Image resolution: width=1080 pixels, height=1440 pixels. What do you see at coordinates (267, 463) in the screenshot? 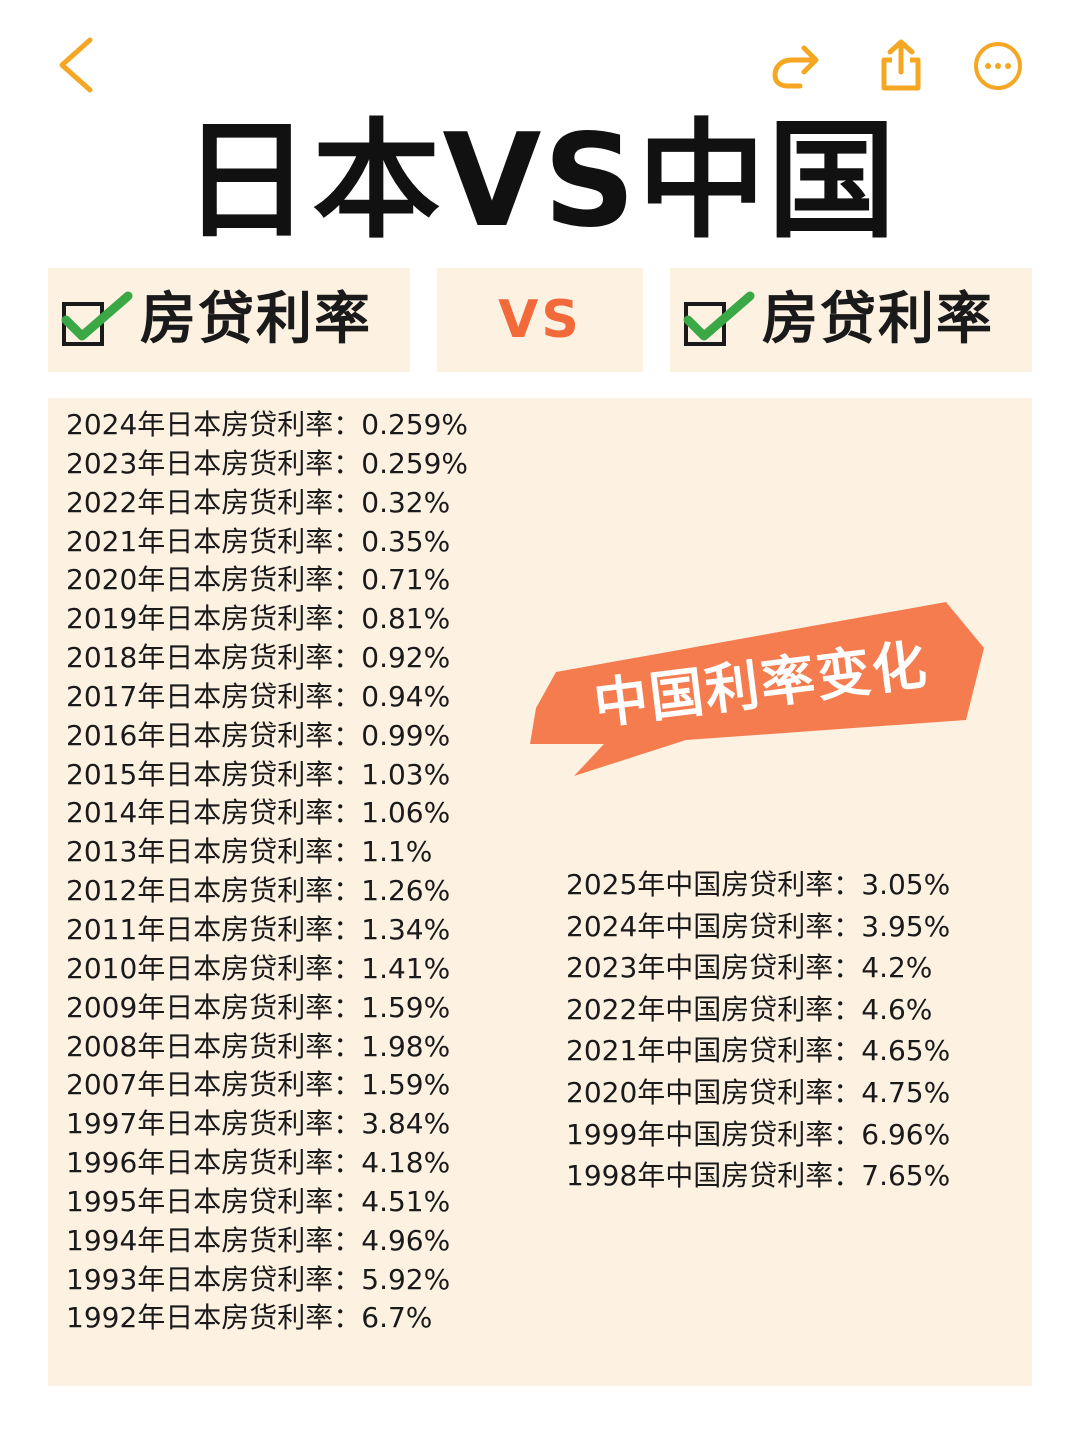
I see `japan-rate-item: 2023年日本房货利率：0.259%` at bounding box center [267, 463].